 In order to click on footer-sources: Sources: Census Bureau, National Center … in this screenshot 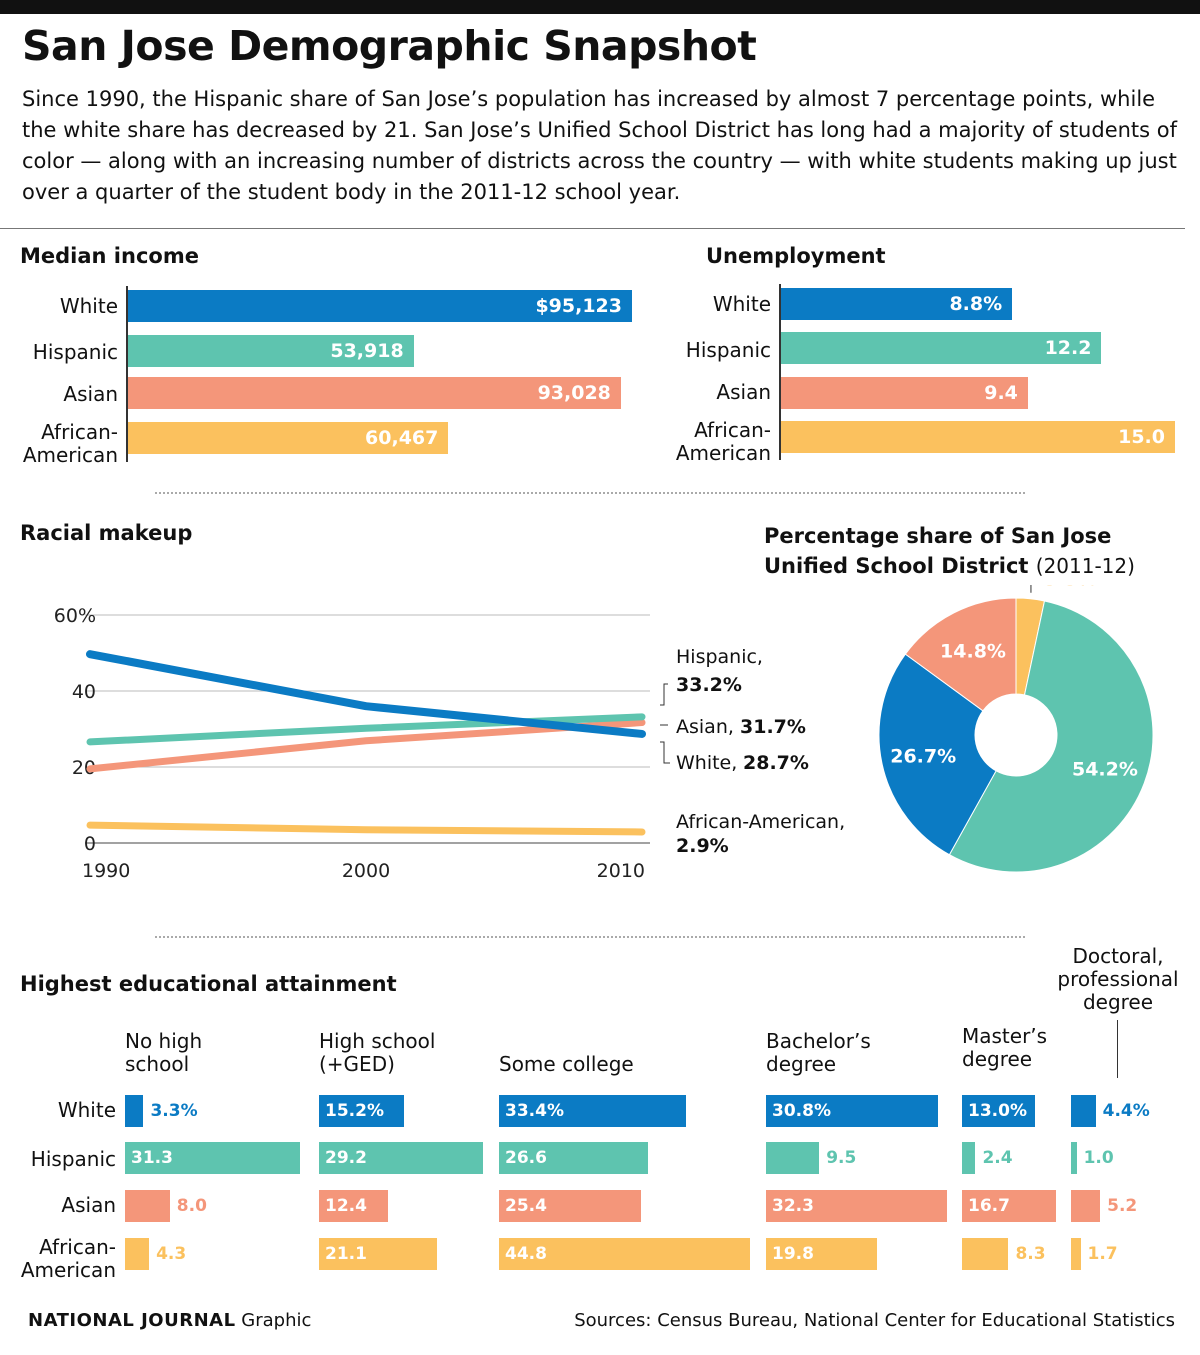, I will do `click(874, 1320)`.